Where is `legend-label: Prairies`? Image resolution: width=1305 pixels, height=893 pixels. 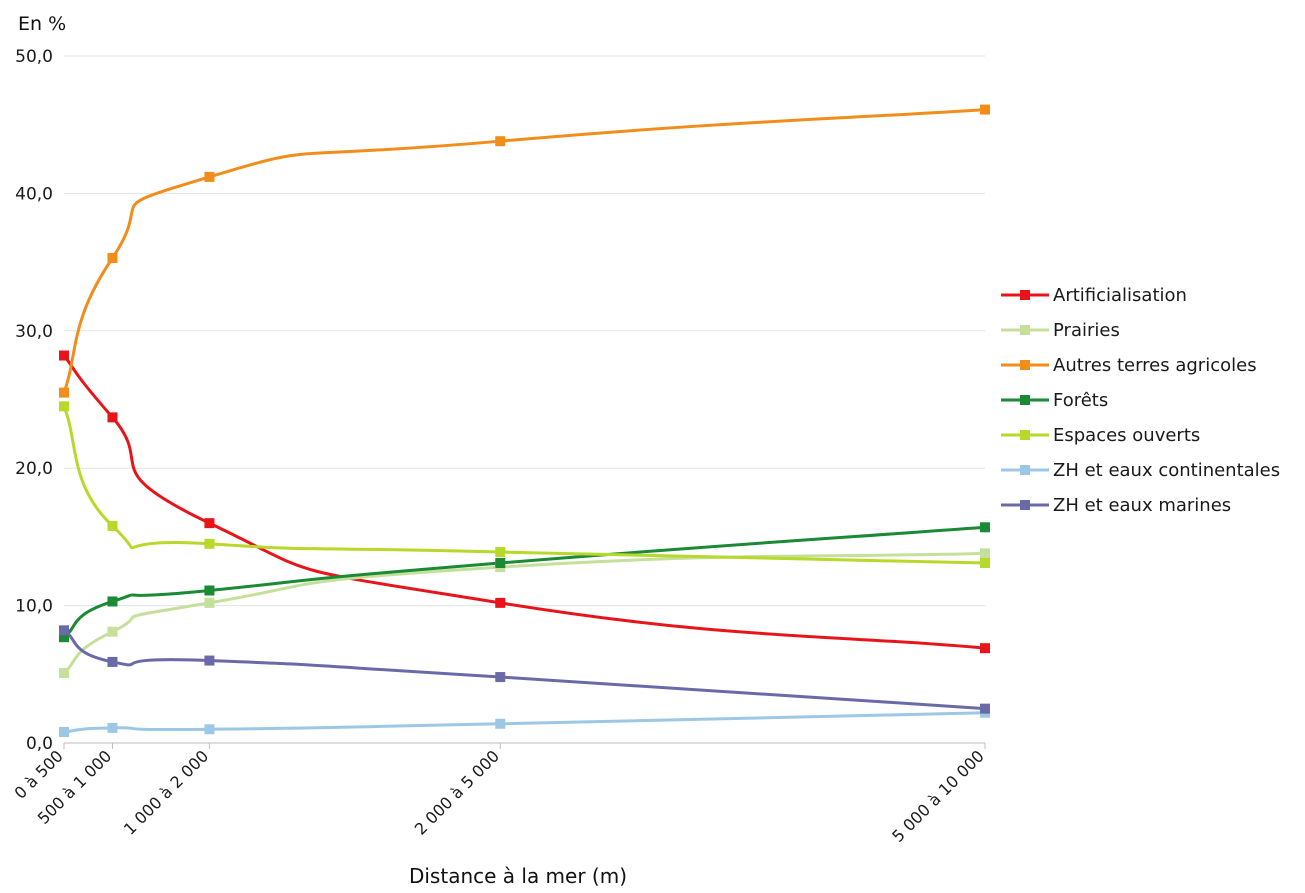
legend-label: Prairies is located at coordinates (1086, 330).